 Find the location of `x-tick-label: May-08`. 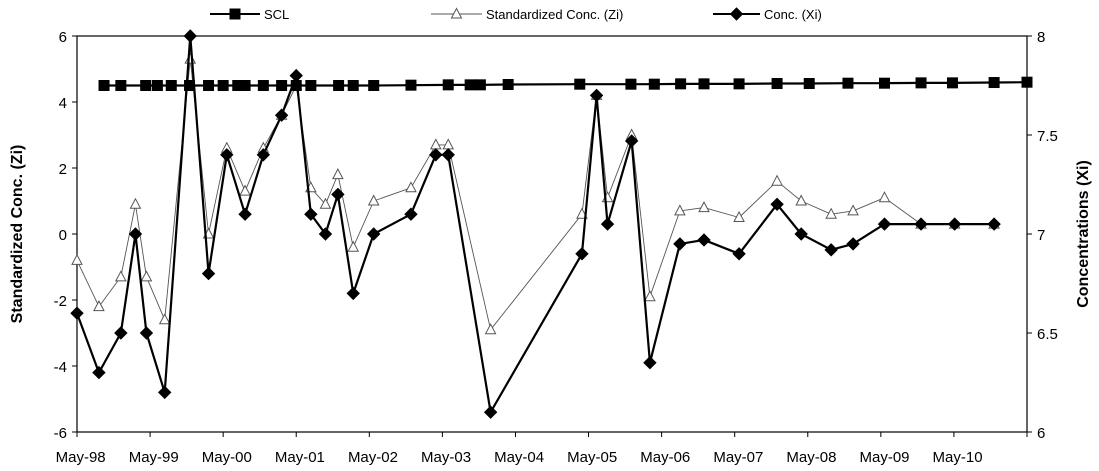

x-tick-label: May-08 is located at coordinates (811, 457).